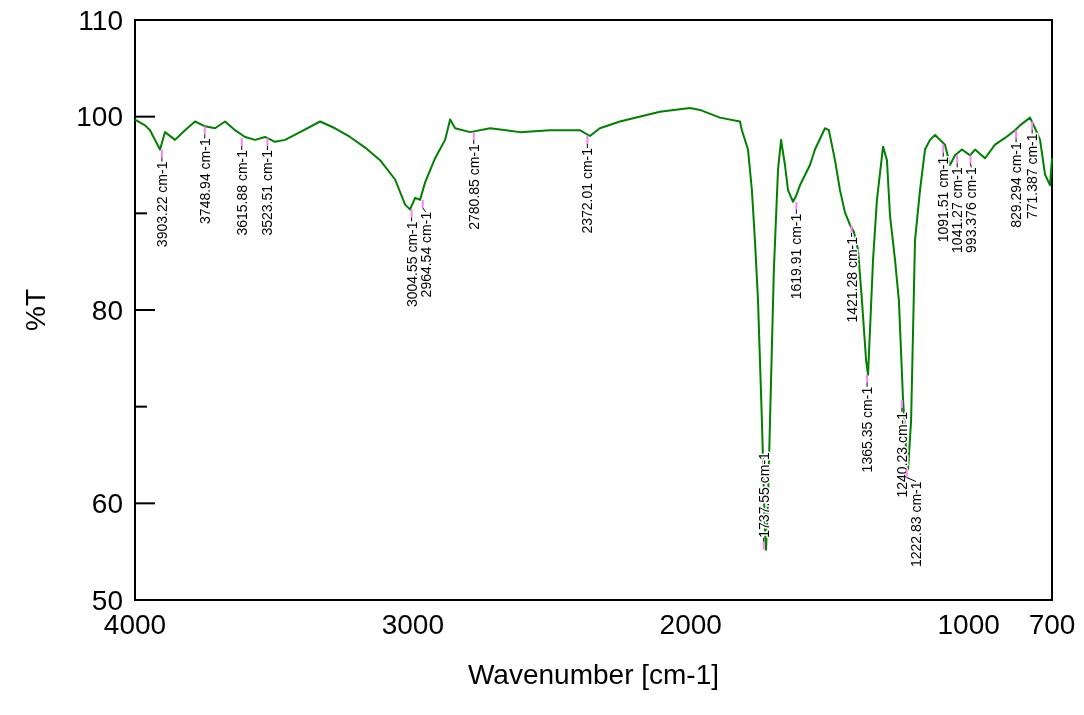 This screenshot has height=715, width=1084. Describe the element at coordinates (411, 264) in the screenshot. I see `annotation: 3004.55 cm-1` at that location.